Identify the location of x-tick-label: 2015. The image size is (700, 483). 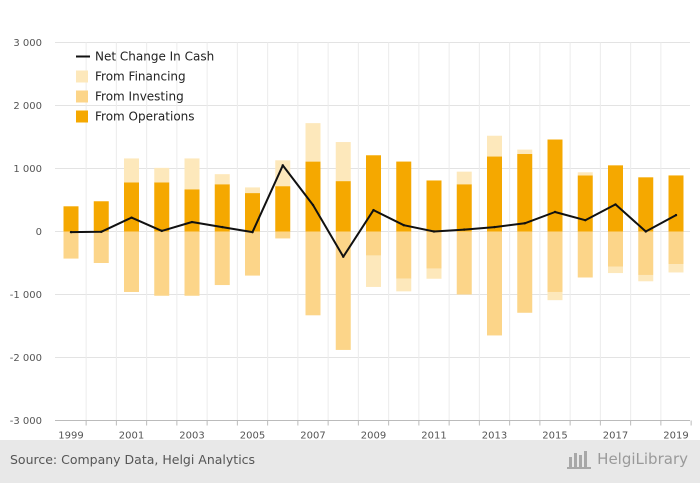
(554, 436).